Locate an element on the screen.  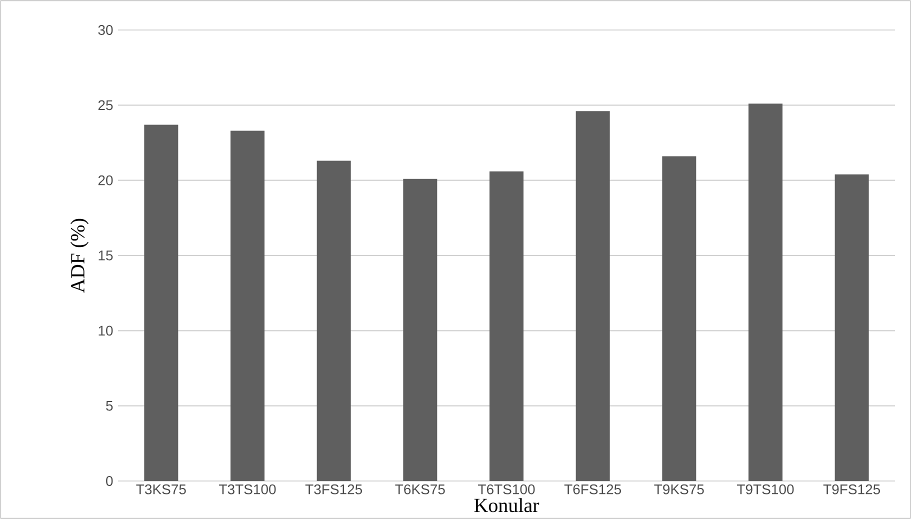
x-axis-title: Konular is located at coordinates (507, 505).